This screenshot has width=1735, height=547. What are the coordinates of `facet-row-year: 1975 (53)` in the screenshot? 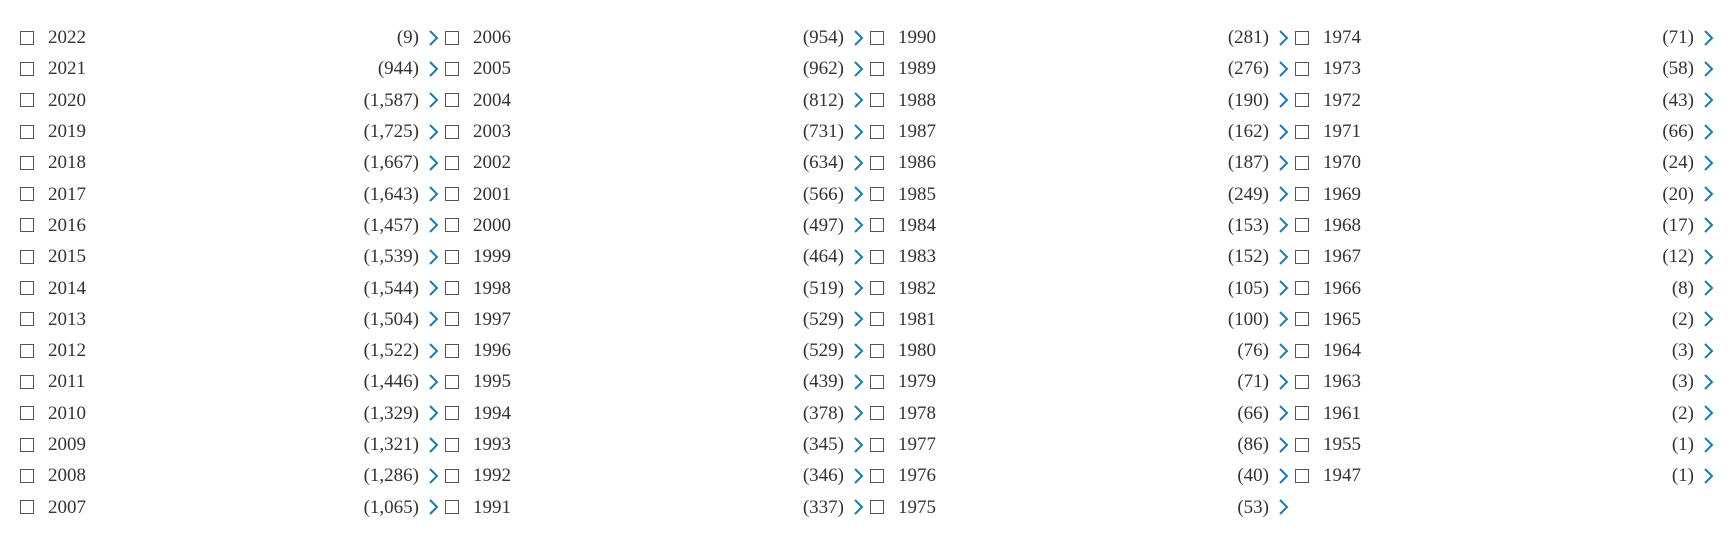 It's located at (1082, 506).